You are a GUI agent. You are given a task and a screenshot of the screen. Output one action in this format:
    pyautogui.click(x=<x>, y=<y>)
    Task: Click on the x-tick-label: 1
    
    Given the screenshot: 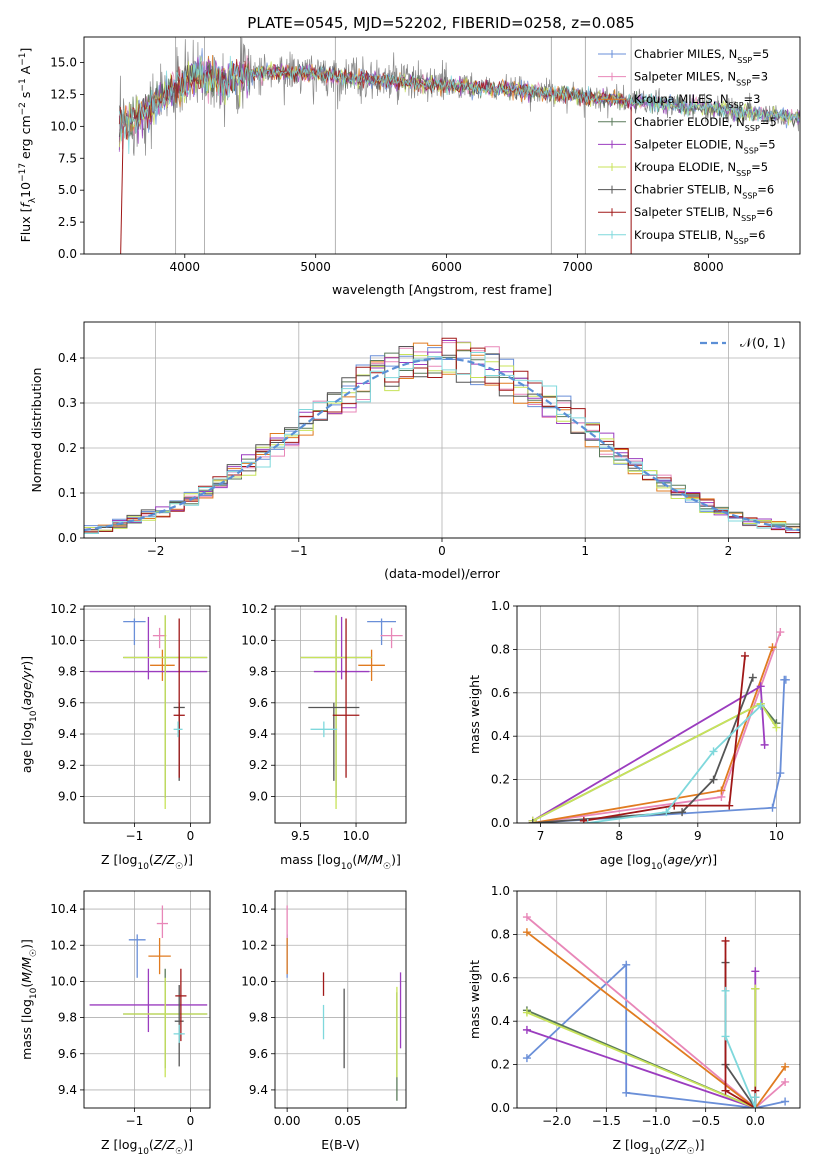 What is the action you would take?
    pyautogui.click(x=585, y=551)
    